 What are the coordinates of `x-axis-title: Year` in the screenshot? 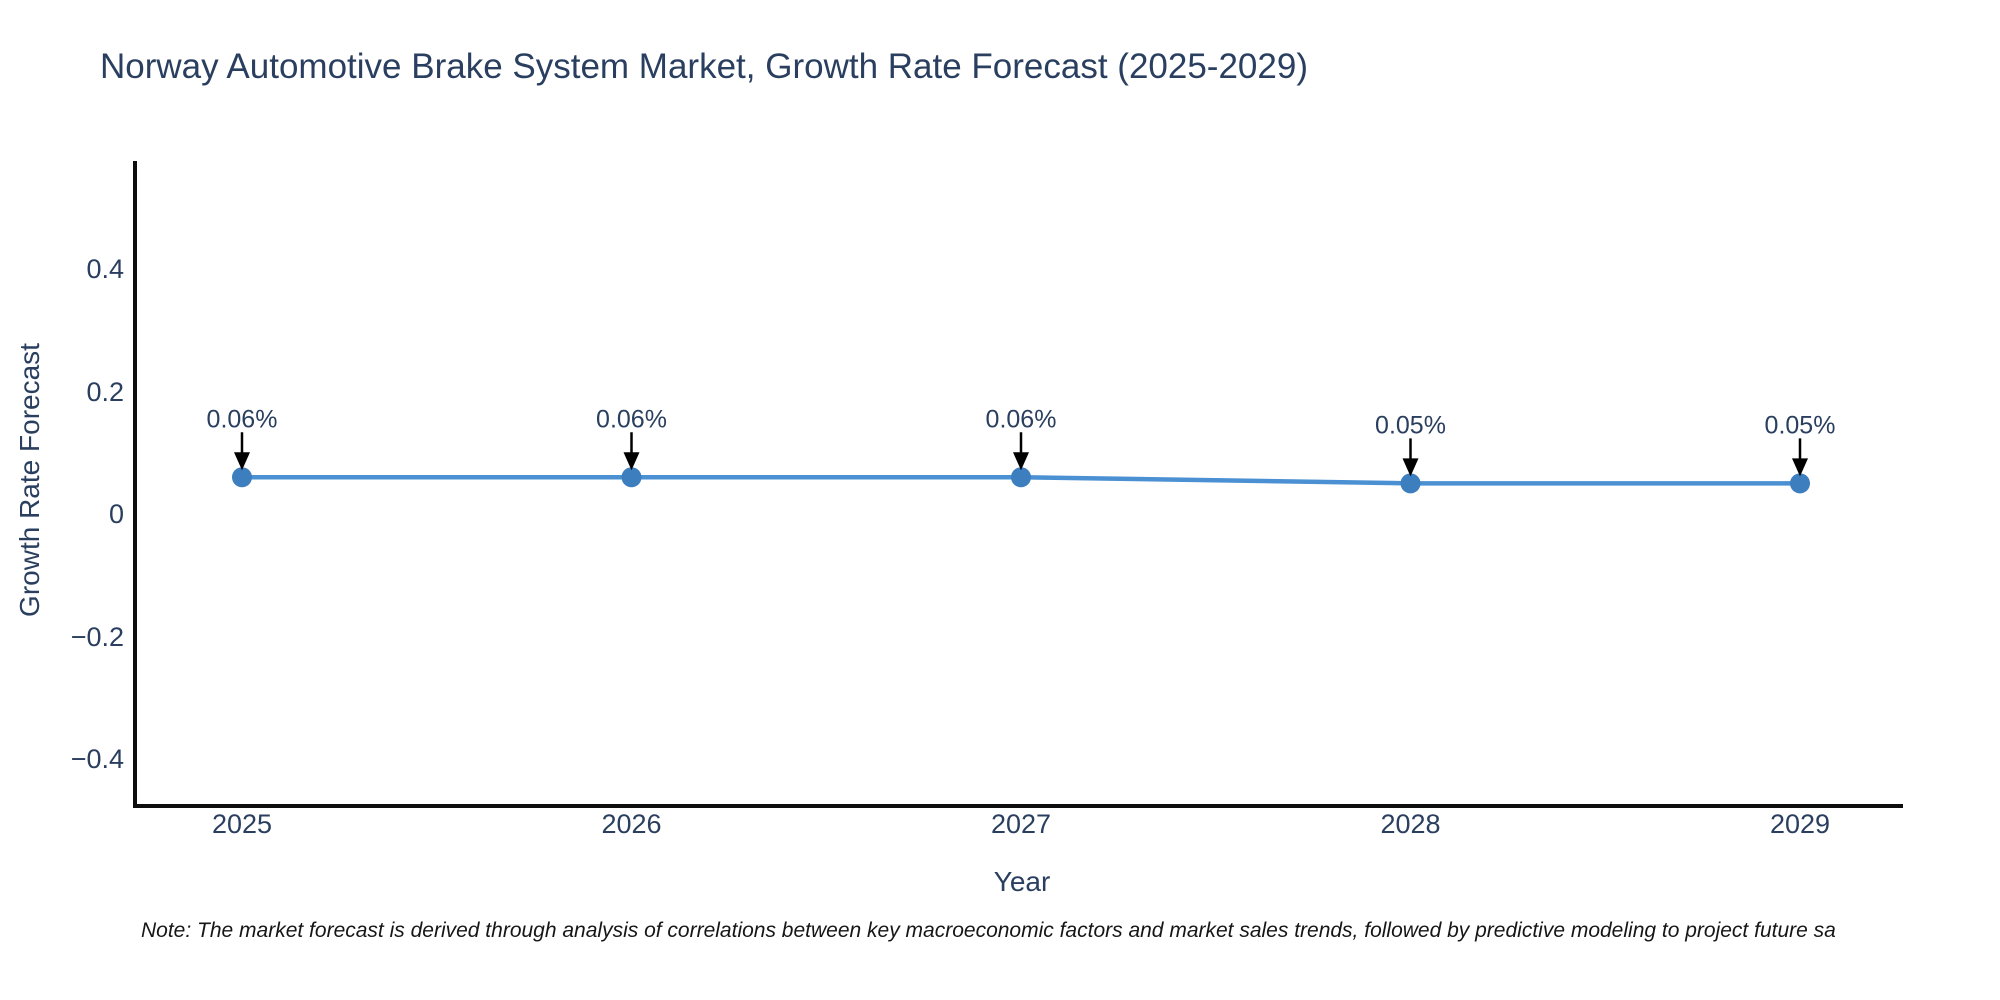 It's located at (1022, 881).